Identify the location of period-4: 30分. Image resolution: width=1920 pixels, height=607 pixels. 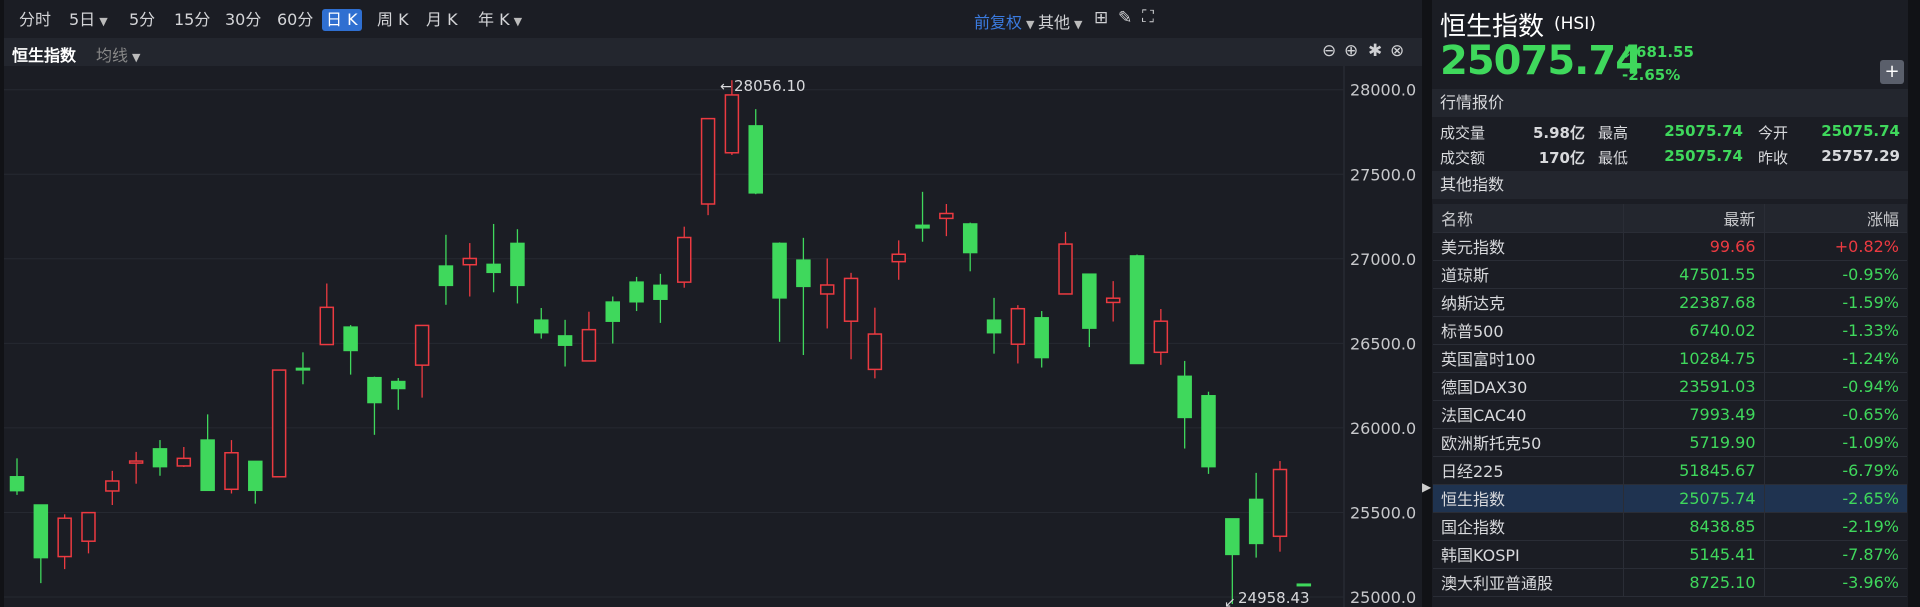
(243, 20).